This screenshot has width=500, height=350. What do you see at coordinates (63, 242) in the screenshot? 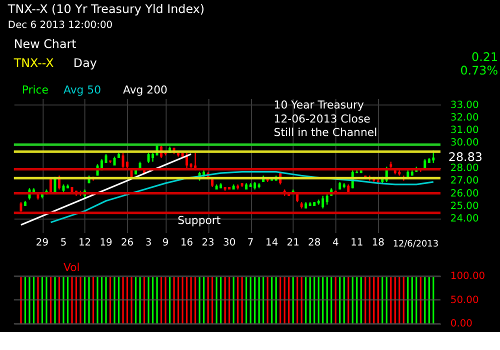
I see `x-tick-label: 5` at bounding box center [63, 242].